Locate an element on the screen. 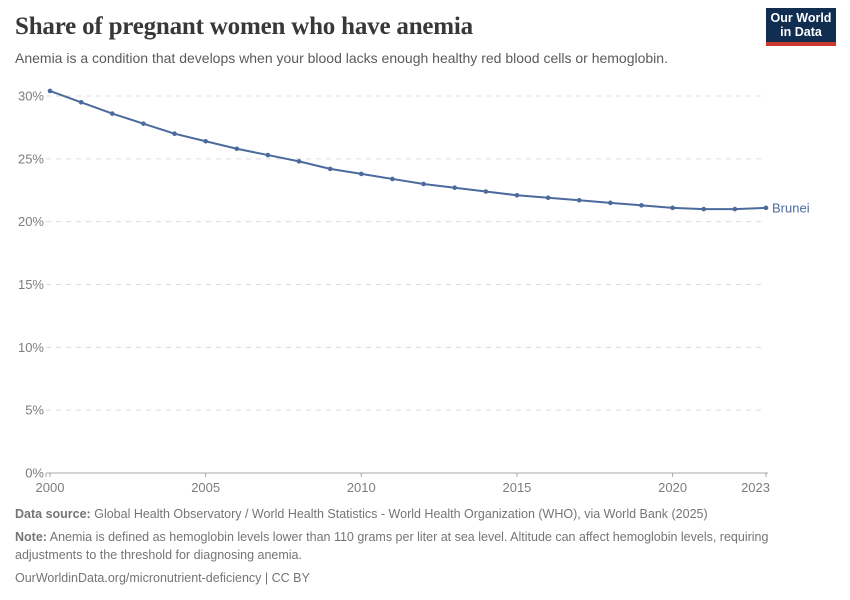  y-tick-label: 10% is located at coordinates (31, 347).